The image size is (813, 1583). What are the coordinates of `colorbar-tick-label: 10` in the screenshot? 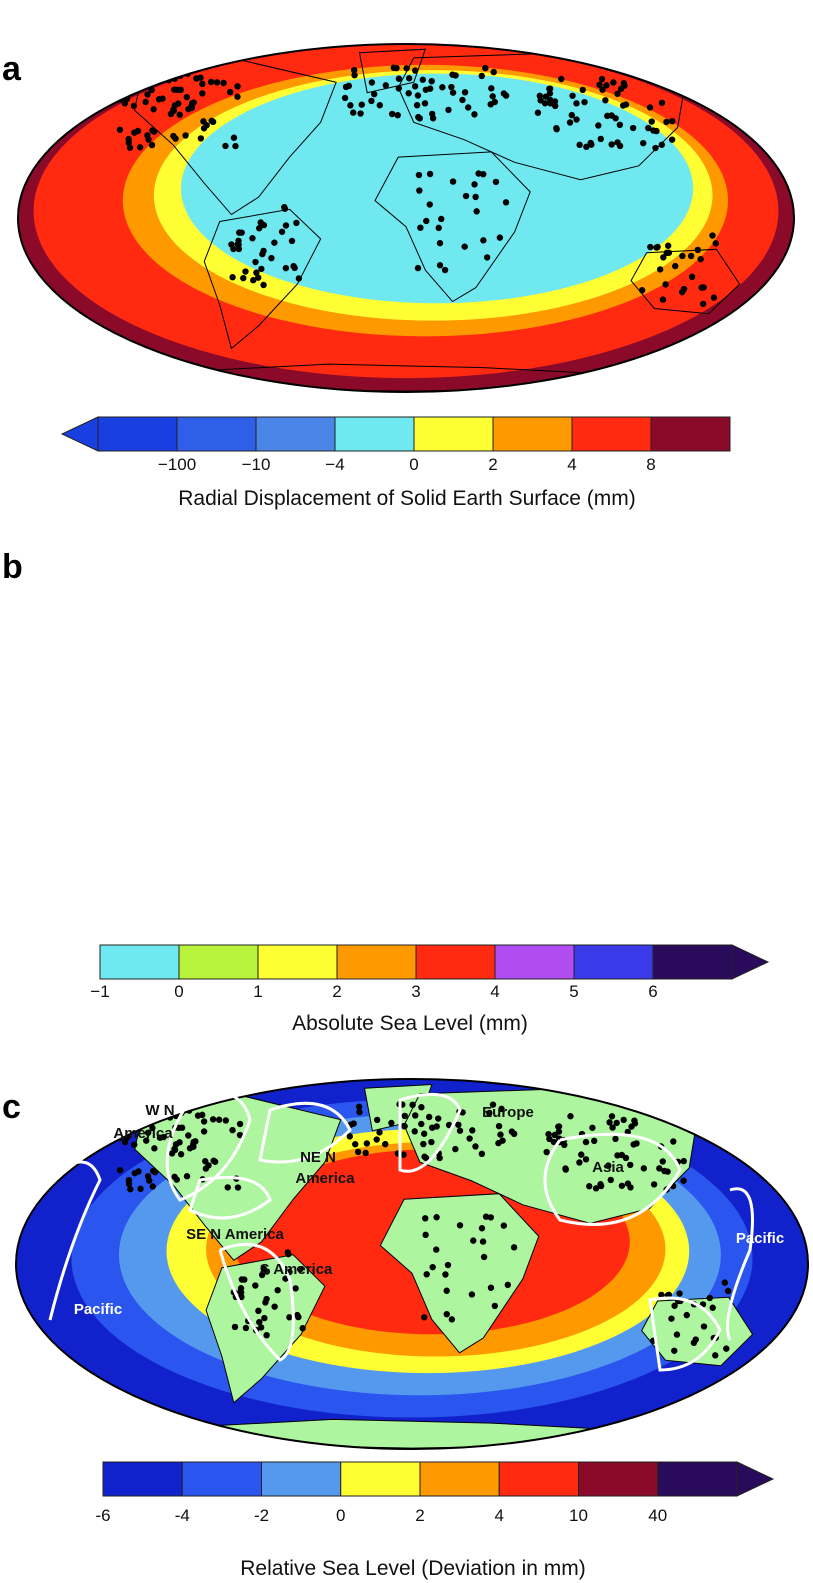 It's located at (578, 1515).